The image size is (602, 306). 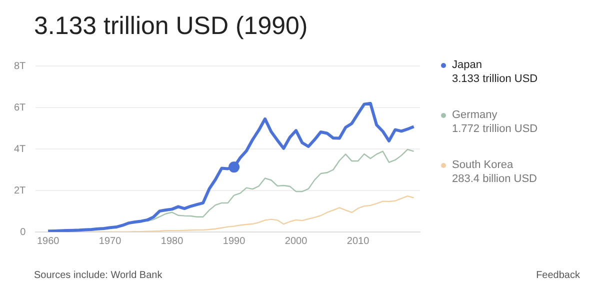 I want to click on y-tick-label: 4T, so click(x=20, y=149).